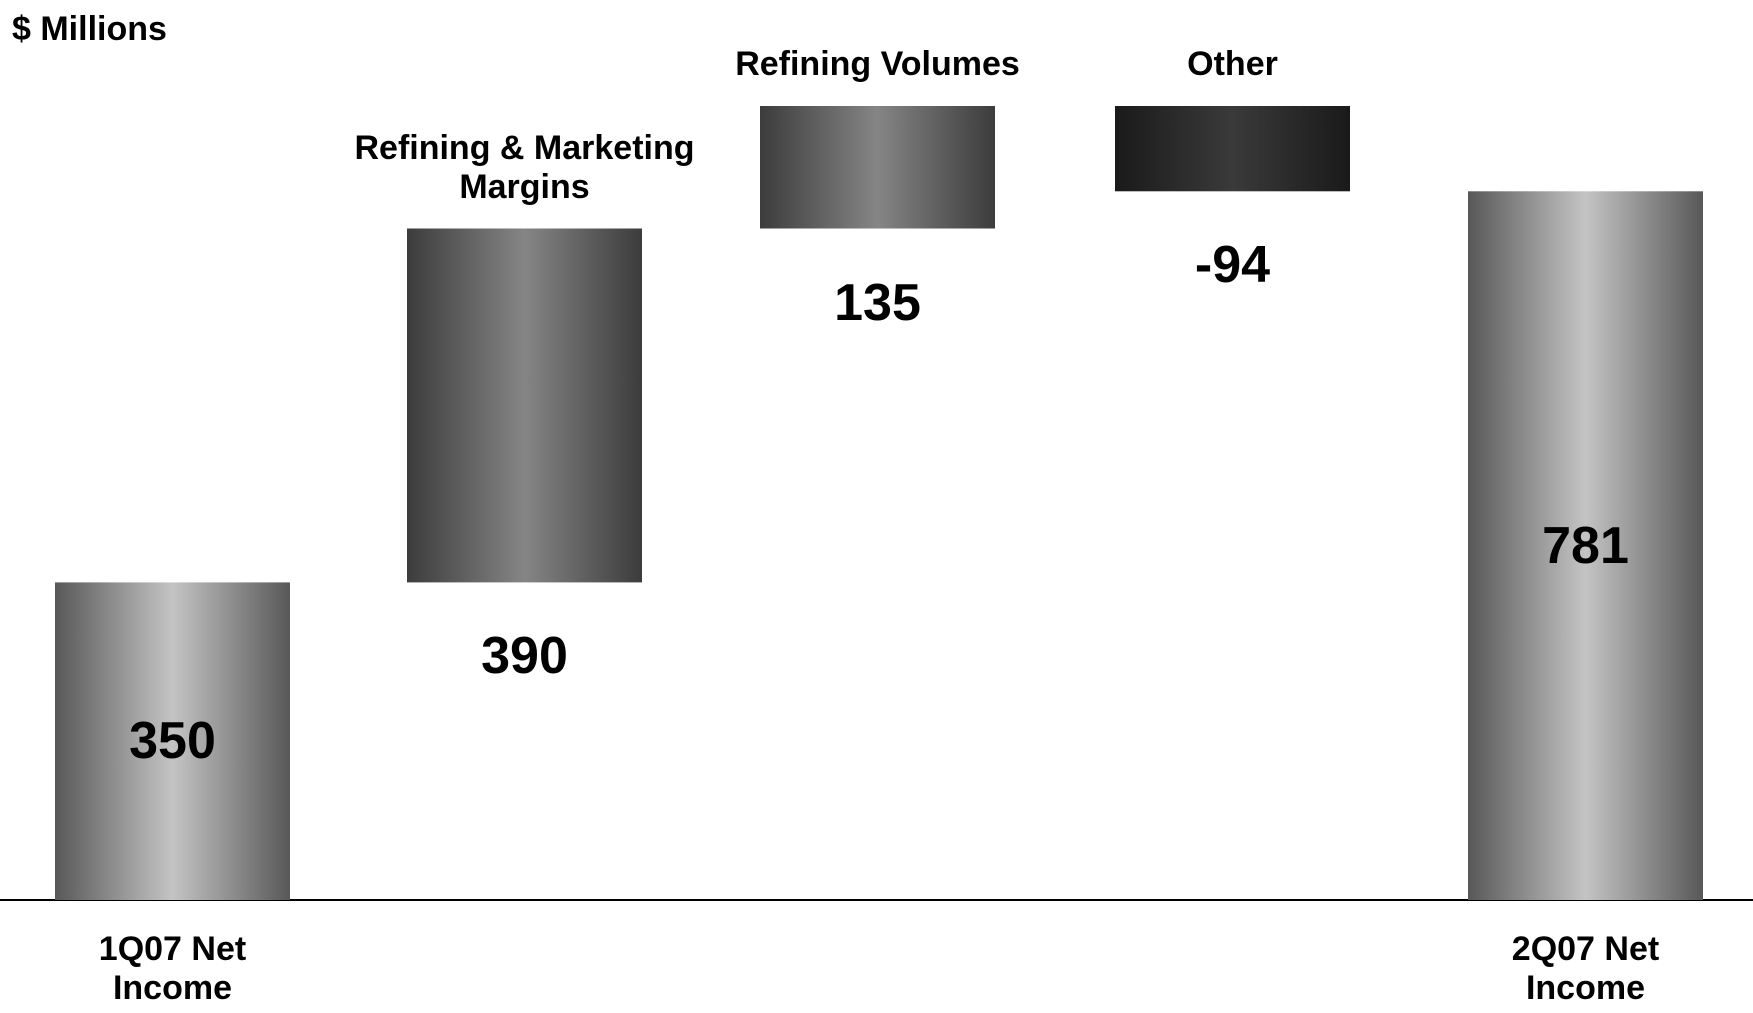 Image resolution: width=1753 pixels, height=1013 pixels. Describe the element at coordinates (877, 64) in the screenshot. I see `category-label: Refining Volumes` at that location.